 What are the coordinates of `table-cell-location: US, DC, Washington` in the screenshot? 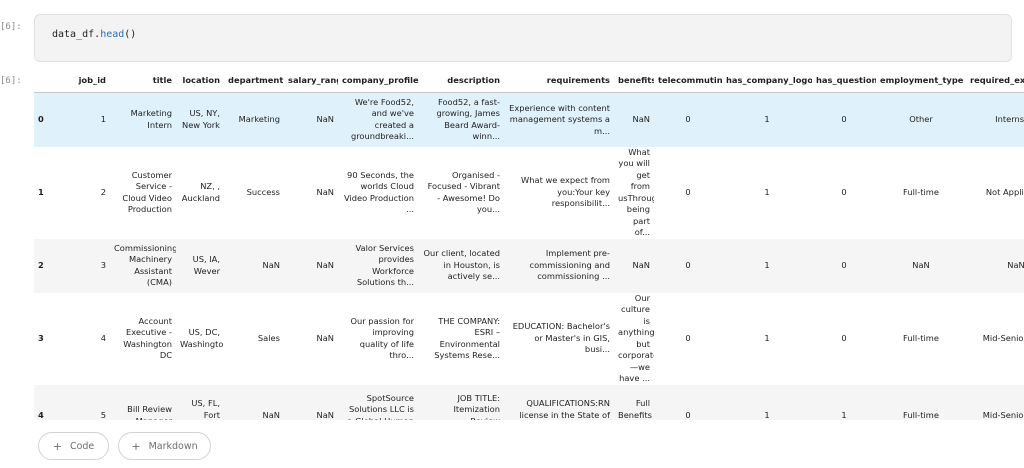 It's located at (202, 338).